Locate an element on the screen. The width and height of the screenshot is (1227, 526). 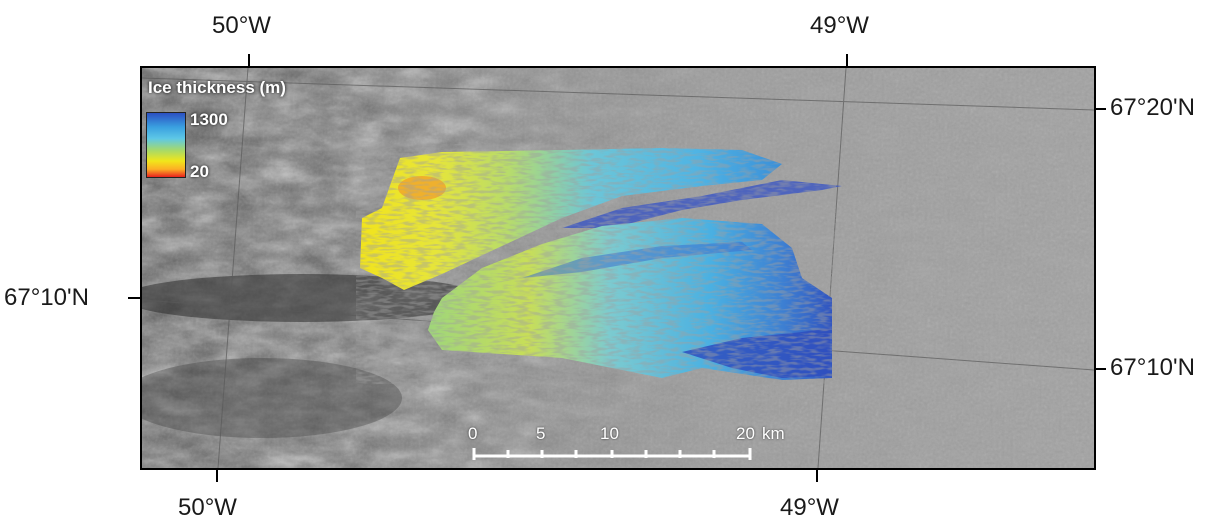
tick-right-bottom is located at coordinates (1101, 369).